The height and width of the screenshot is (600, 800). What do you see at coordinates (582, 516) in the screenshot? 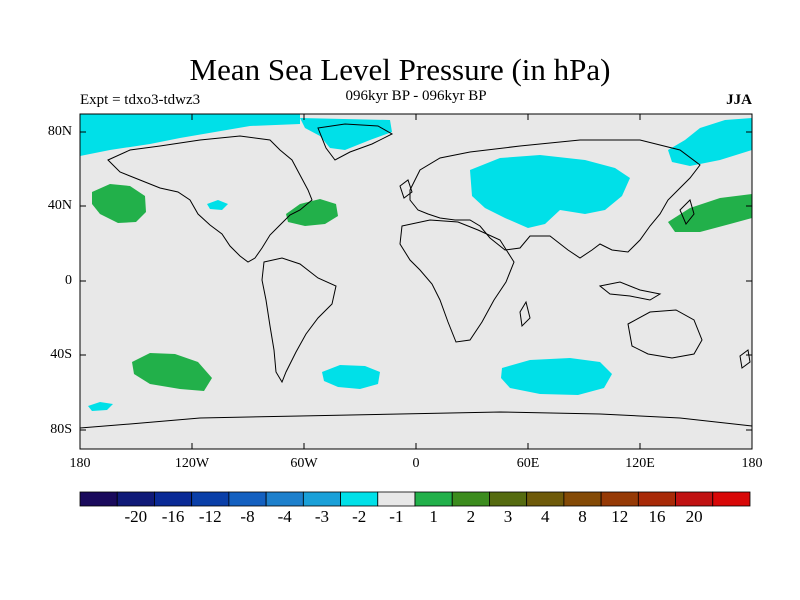
I see `colorbar-label: 8` at bounding box center [582, 516].